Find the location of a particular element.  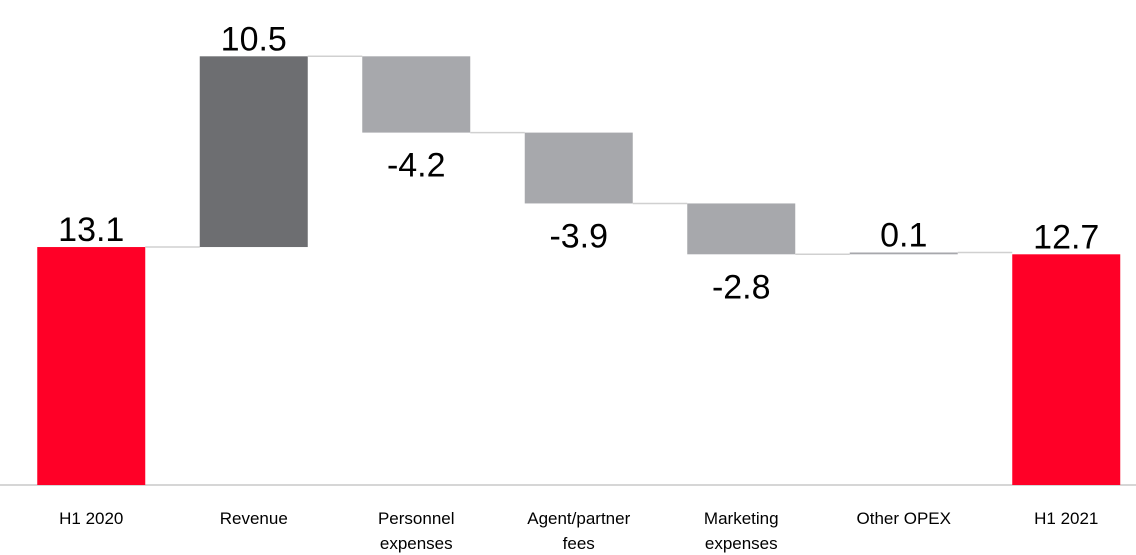

value-label: -4.2 is located at coordinates (416, 166).